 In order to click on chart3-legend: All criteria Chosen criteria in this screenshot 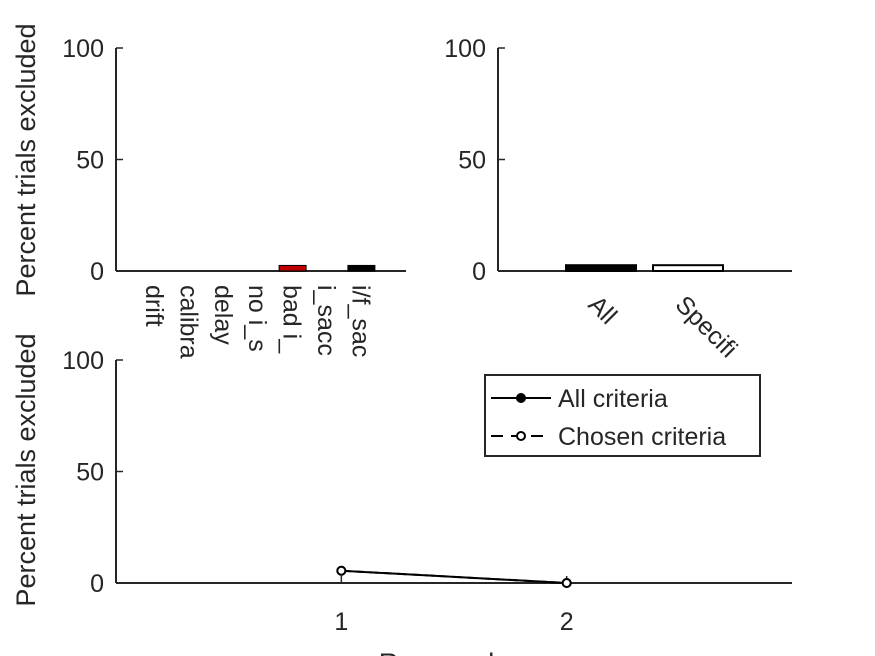, I will do `click(622, 415)`.